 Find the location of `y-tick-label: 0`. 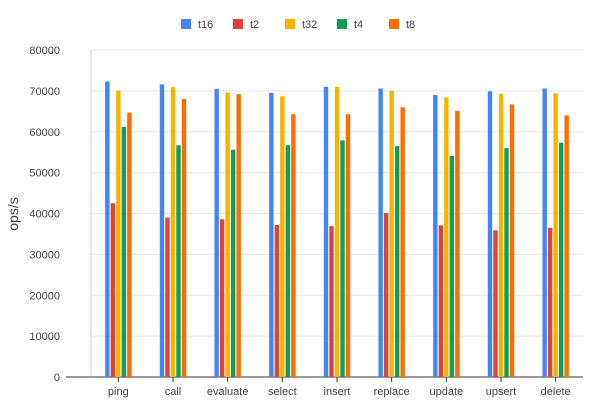

y-tick-label: 0 is located at coordinates (57, 378).